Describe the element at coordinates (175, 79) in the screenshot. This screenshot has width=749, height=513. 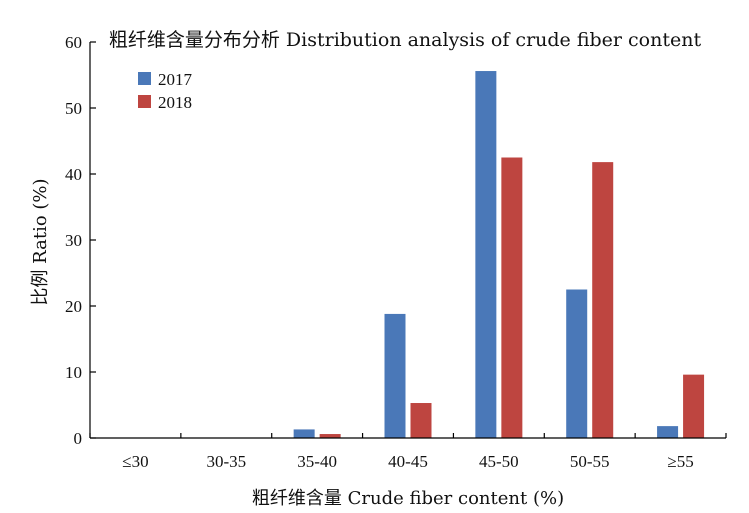
I see `legend-label-2017: 2017` at that location.